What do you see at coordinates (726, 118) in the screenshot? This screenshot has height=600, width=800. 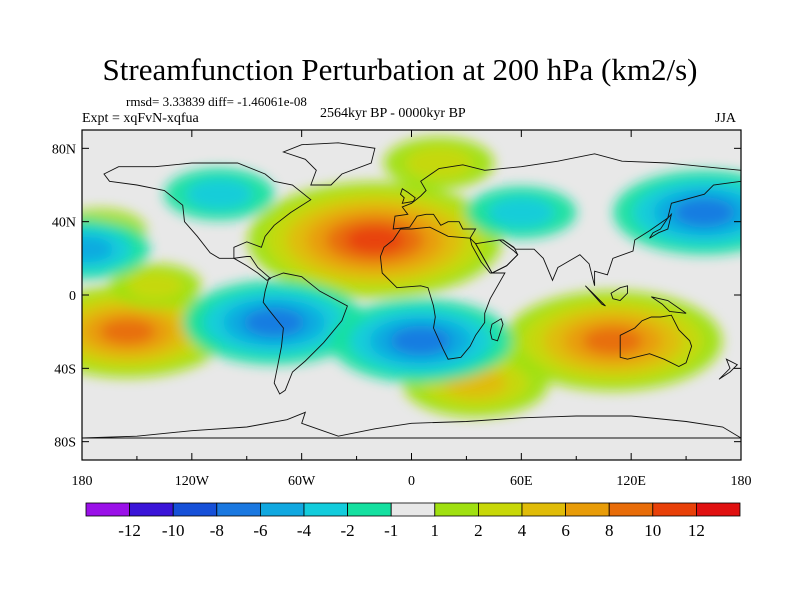 I see `season-label: JJA` at bounding box center [726, 118].